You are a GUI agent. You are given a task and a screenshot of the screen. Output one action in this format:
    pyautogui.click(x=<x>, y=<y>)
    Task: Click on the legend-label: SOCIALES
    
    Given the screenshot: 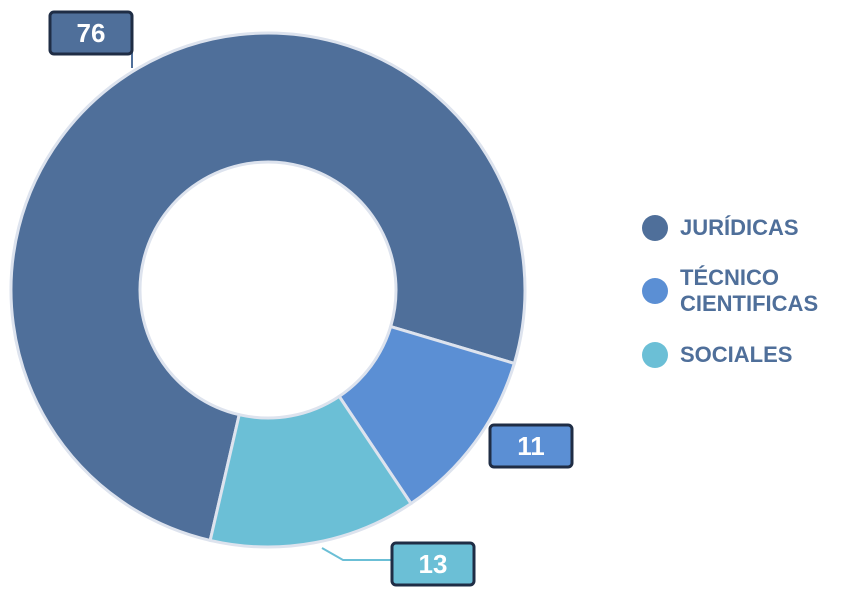 What is the action you would take?
    pyautogui.click(x=736, y=354)
    